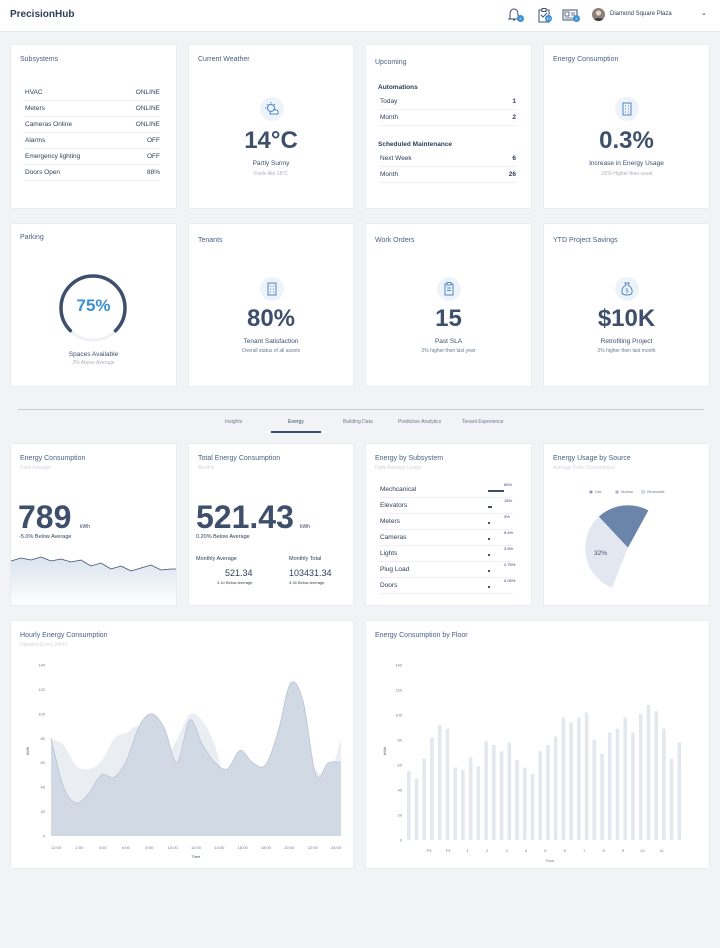 The image size is (720, 948). Describe the element at coordinates (662, 850) in the screenshot. I see `x-tick-label: 11` at that location.